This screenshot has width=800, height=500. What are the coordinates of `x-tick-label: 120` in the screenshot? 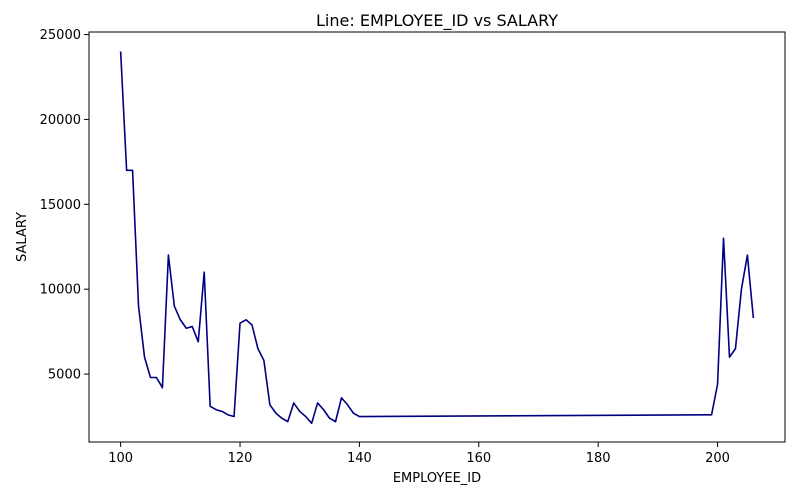 It's located at (240, 458).